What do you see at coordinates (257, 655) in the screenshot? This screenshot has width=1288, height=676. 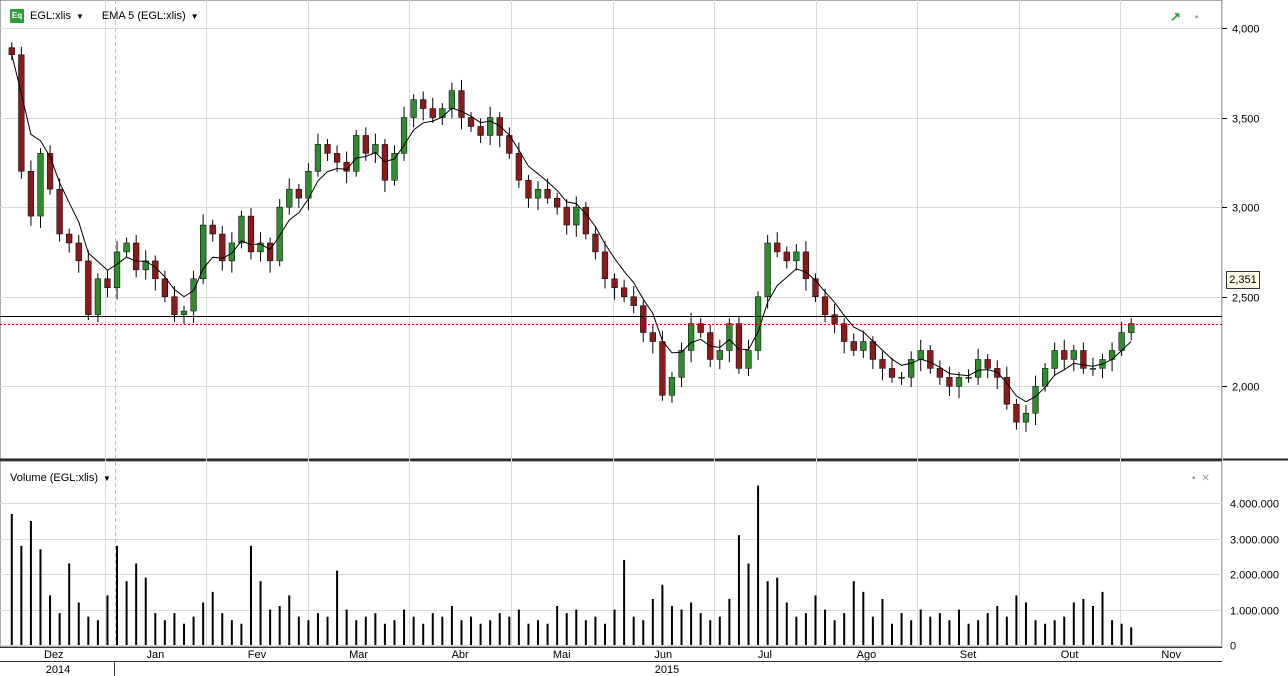 I see `x-tick-label: Fev` at bounding box center [257, 655].